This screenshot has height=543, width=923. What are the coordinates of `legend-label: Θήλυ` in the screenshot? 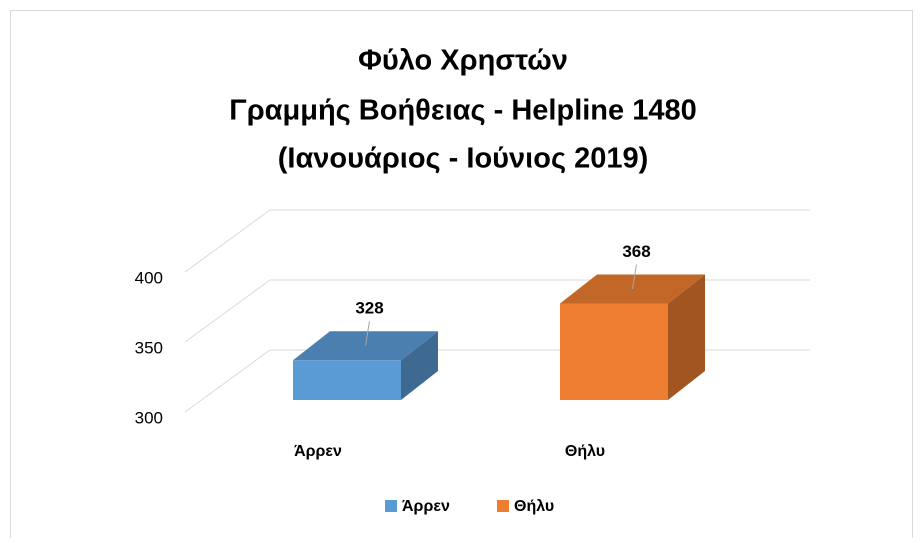 It's located at (534, 506).